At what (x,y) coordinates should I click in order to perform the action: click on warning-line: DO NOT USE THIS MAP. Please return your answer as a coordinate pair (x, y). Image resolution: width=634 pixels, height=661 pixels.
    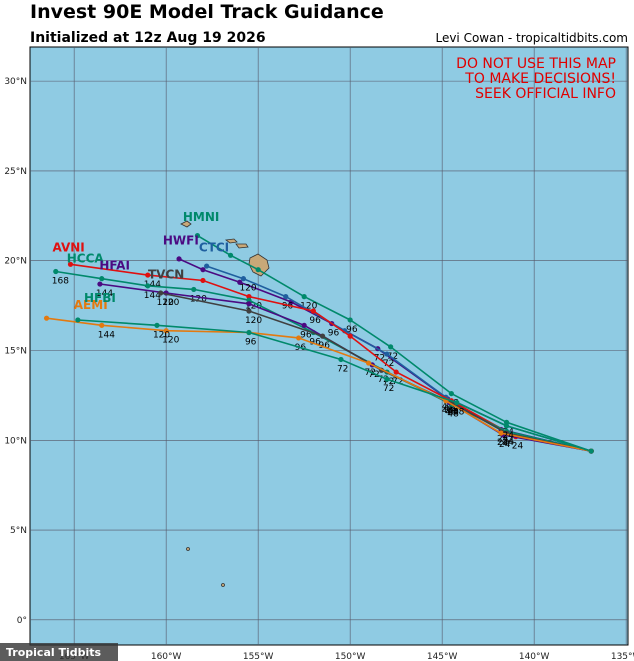
    Looking at the image, I should click on (536, 64).